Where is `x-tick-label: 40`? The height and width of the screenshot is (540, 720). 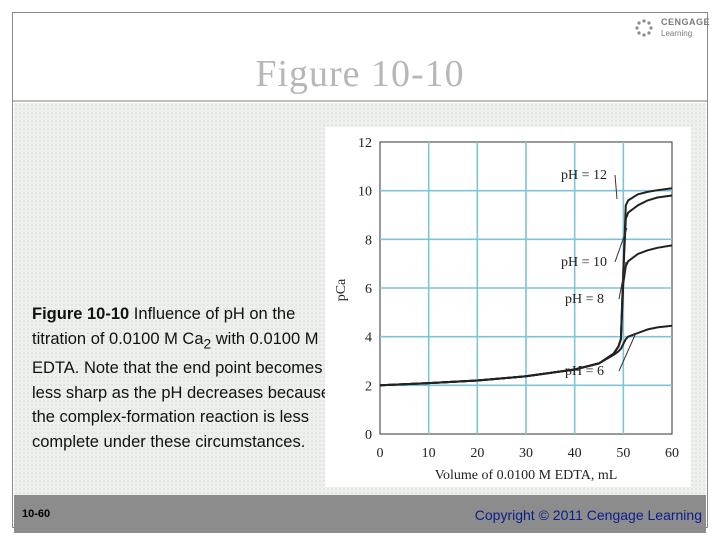
x-tick-label: 40 is located at coordinates (575, 453).